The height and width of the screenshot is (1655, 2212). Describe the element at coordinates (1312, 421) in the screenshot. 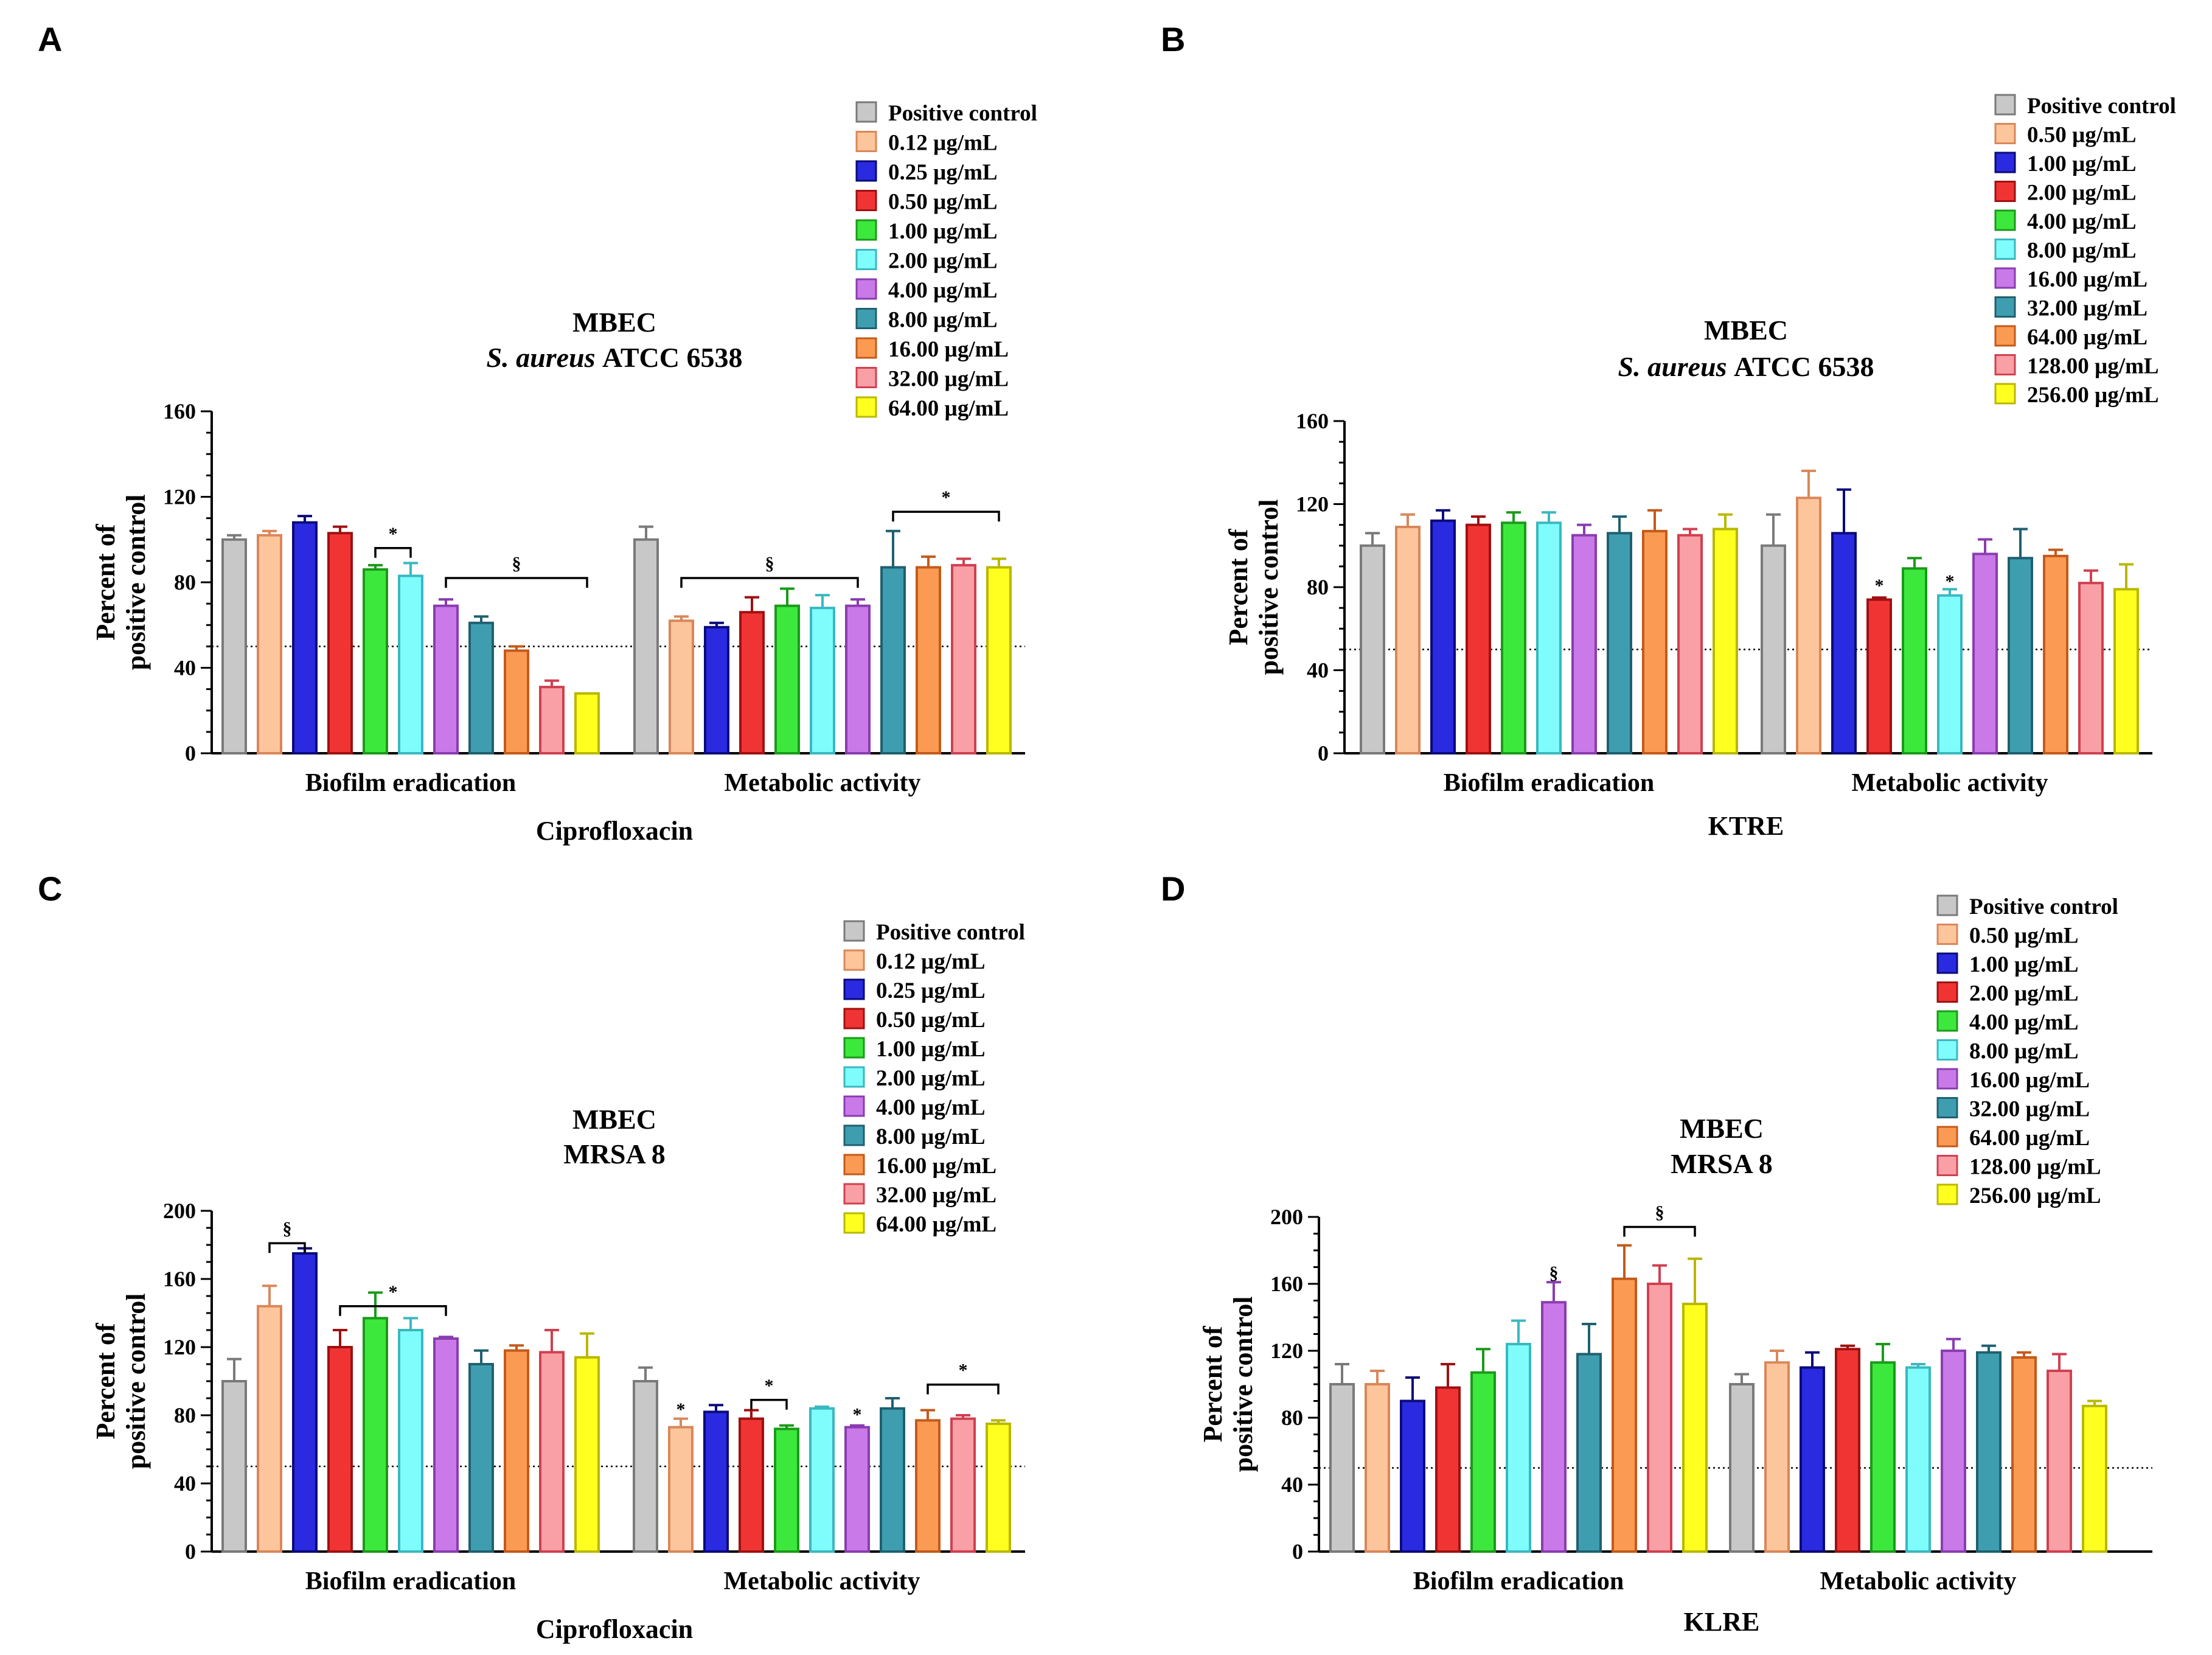

I see `y-tick-label: 160` at that location.